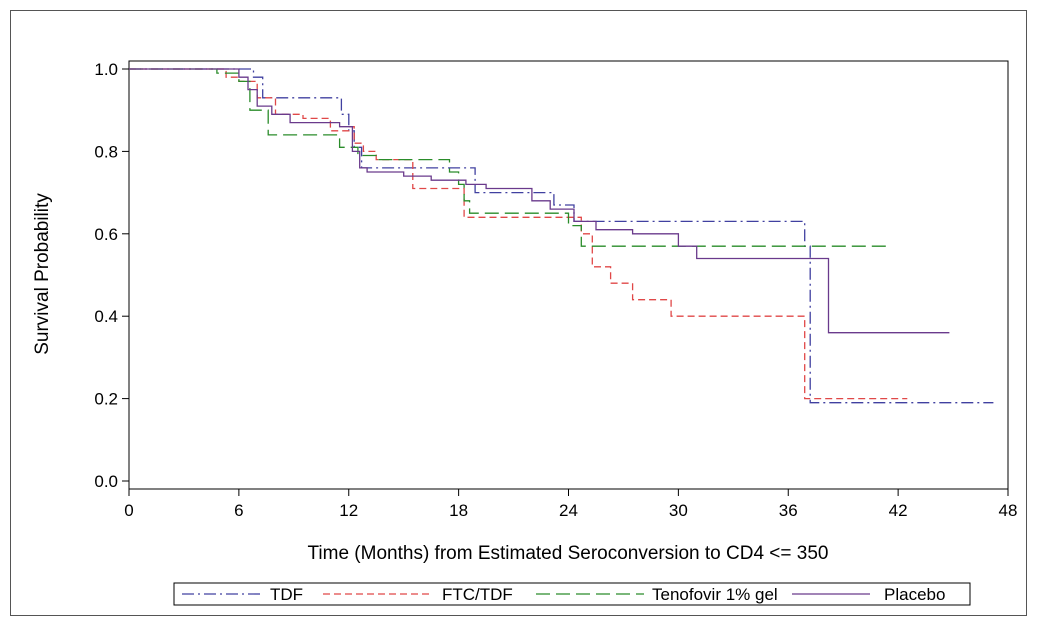 The image size is (1039, 618). What do you see at coordinates (788, 510) in the screenshot?
I see `x-tick-label: 36` at bounding box center [788, 510].